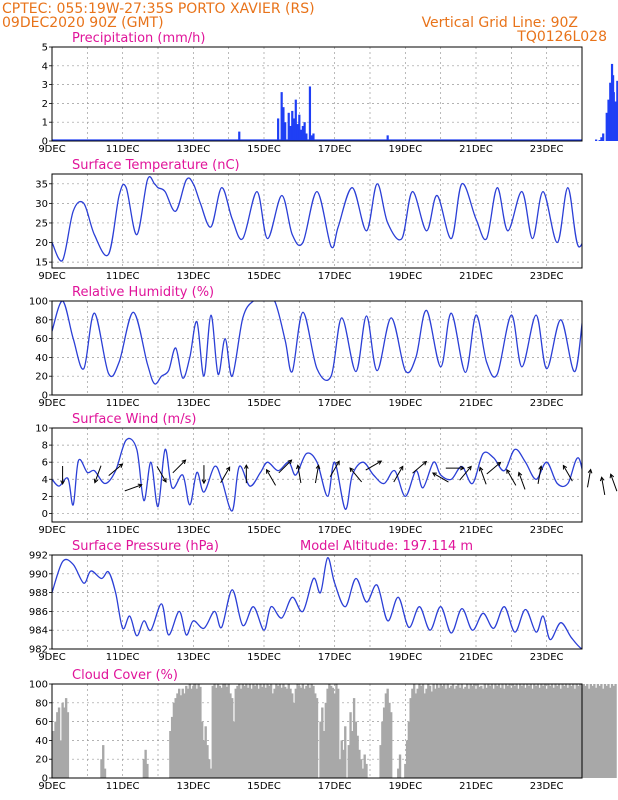 The image size is (618, 800). What do you see at coordinates (134, 419) in the screenshot?
I see `panel-title-wind: Surface Wind (m/s)` at bounding box center [134, 419].